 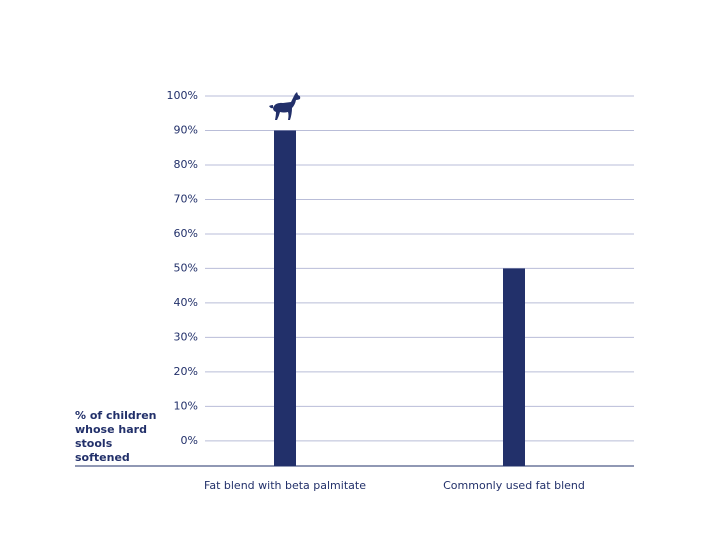 What do you see at coordinates (186, 129) in the screenshot?
I see `y-tick-label: 90%` at bounding box center [186, 129].